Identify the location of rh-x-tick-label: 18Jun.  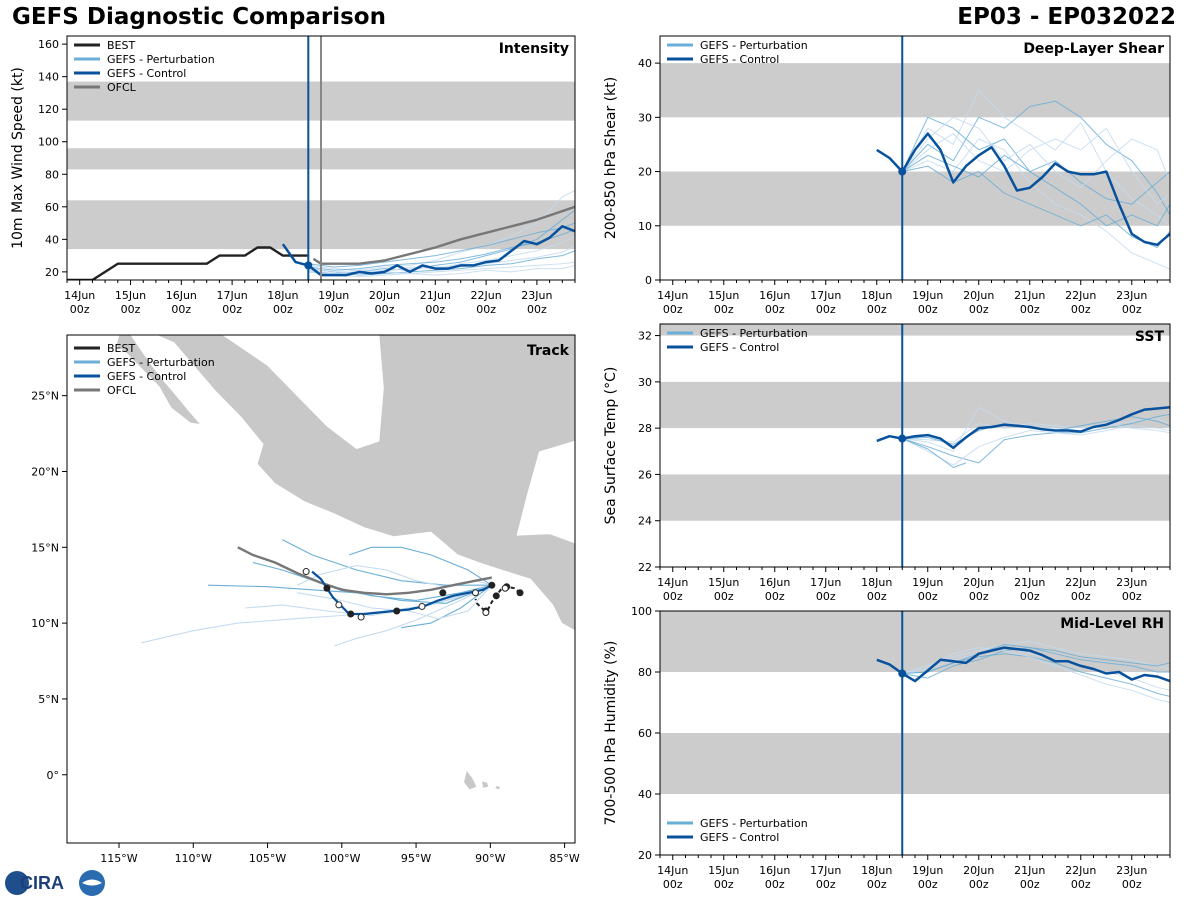
(876, 870).